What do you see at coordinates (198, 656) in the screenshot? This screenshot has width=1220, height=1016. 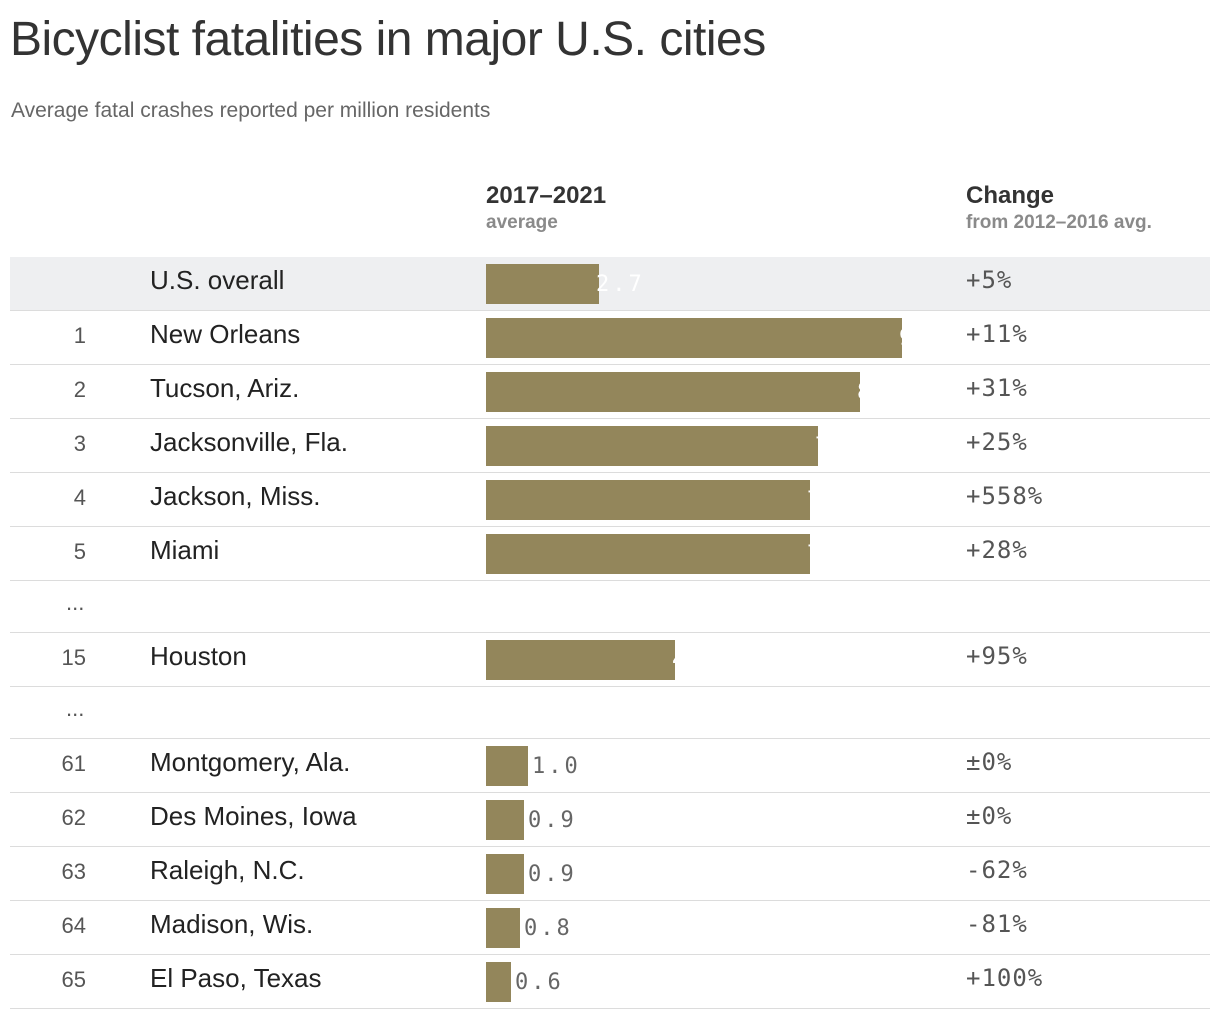 I see `row-city: Houston` at bounding box center [198, 656].